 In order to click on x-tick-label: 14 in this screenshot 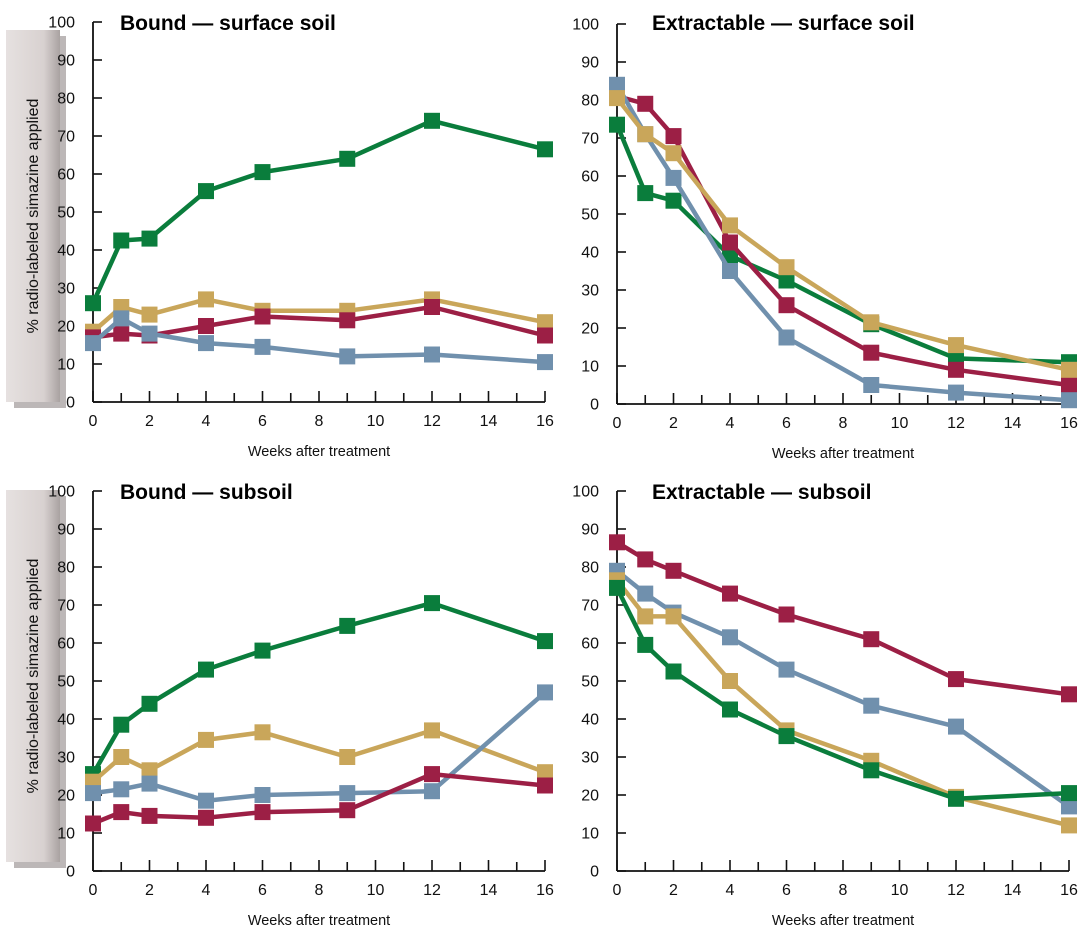, I will do `click(1013, 890)`.